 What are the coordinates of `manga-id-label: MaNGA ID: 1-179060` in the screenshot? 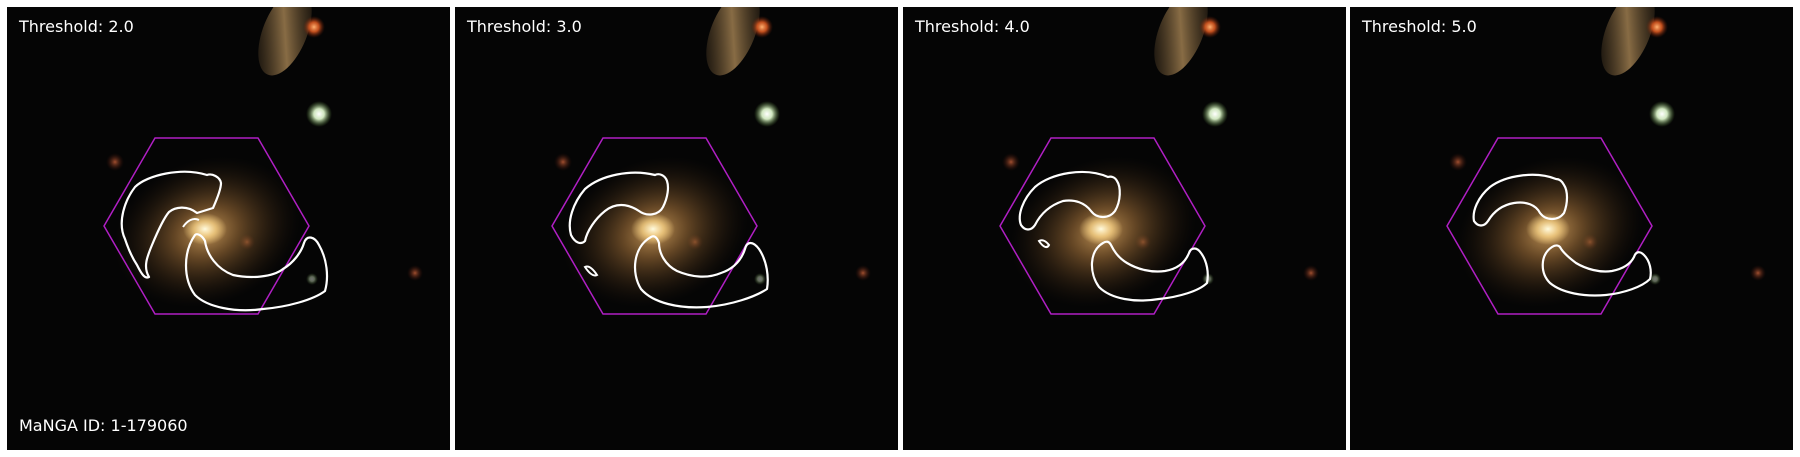 It's located at (103, 425).